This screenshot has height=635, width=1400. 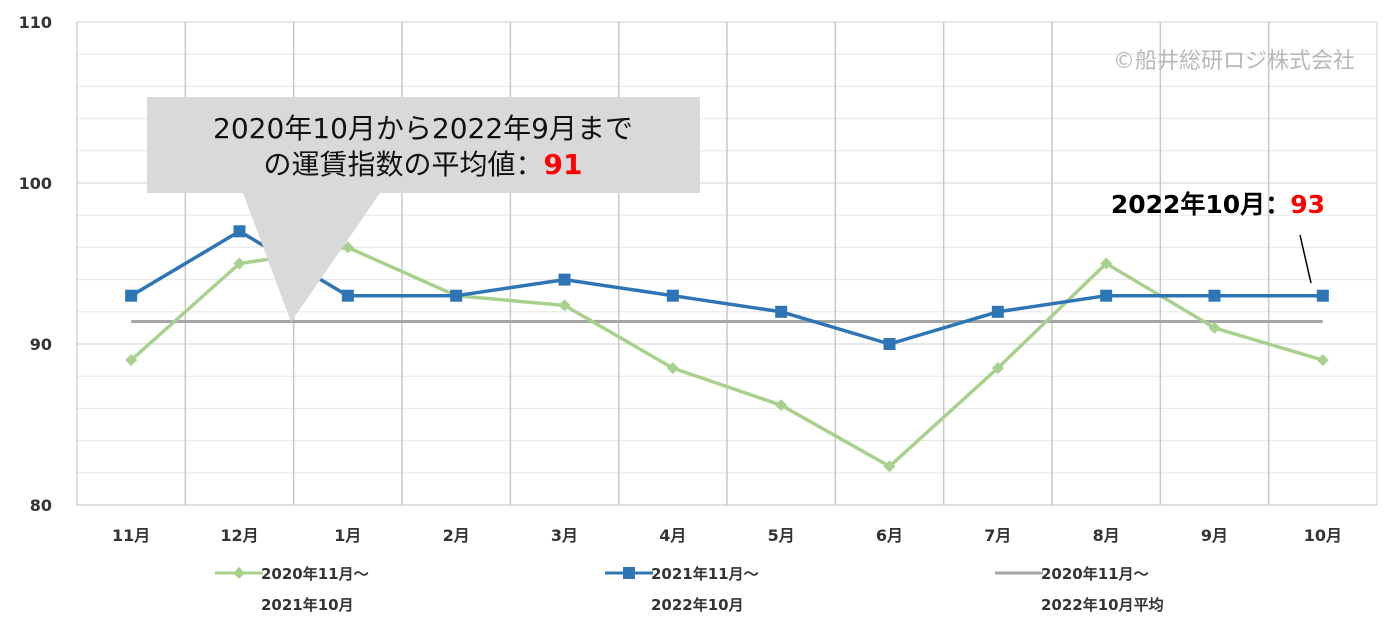 What do you see at coordinates (35, 22) in the screenshot?
I see `y-tick-label: 110` at bounding box center [35, 22].